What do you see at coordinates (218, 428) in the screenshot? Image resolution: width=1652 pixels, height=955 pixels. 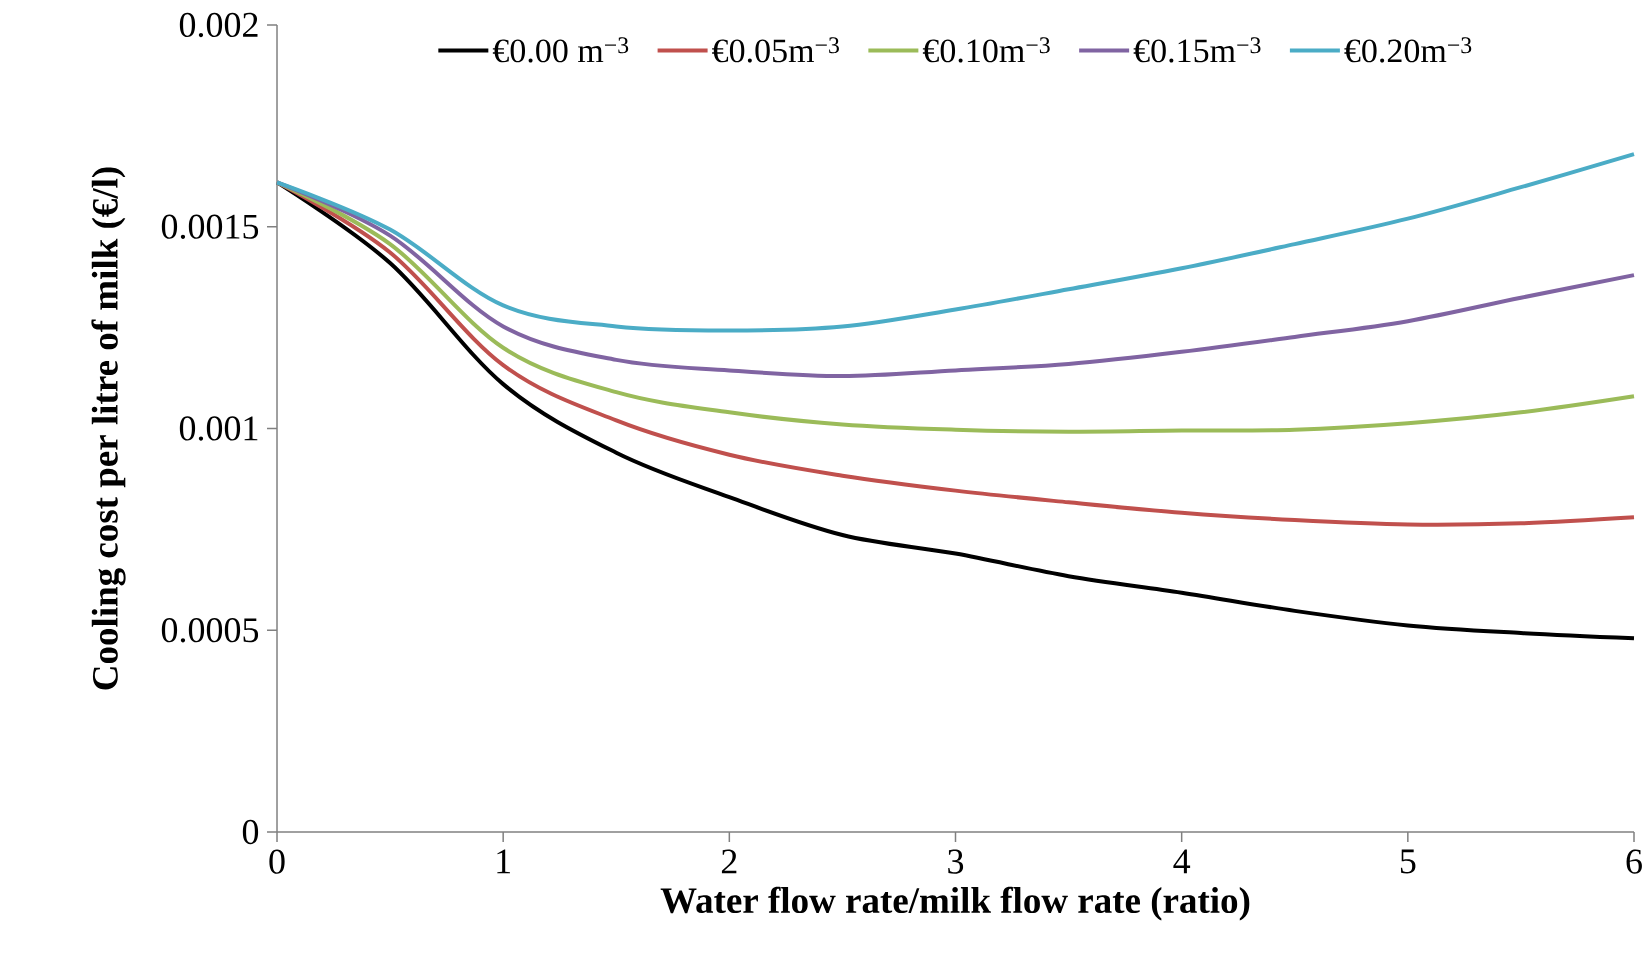 I see `y-tick-label: 0.001` at bounding box center [218, 428].